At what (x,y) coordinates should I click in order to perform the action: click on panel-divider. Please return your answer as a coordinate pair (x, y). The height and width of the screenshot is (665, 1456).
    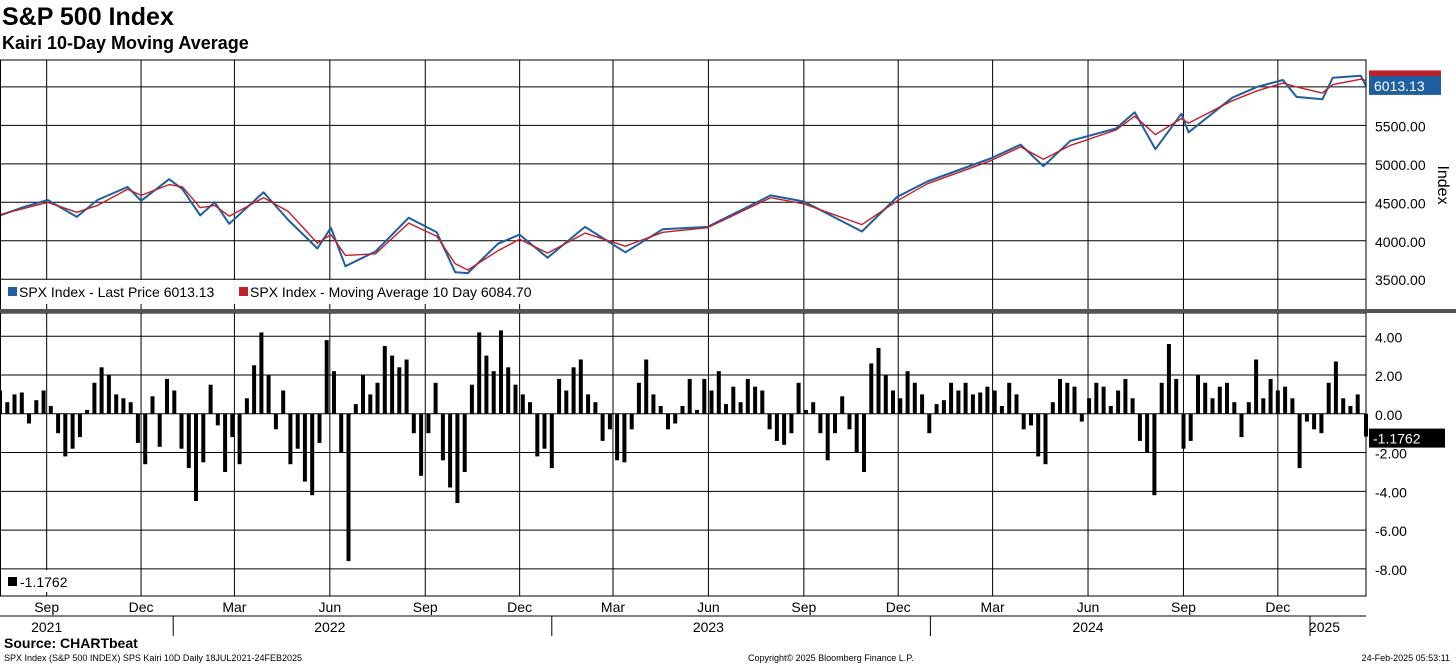
    Looking at the image, I should click on (728, 311).